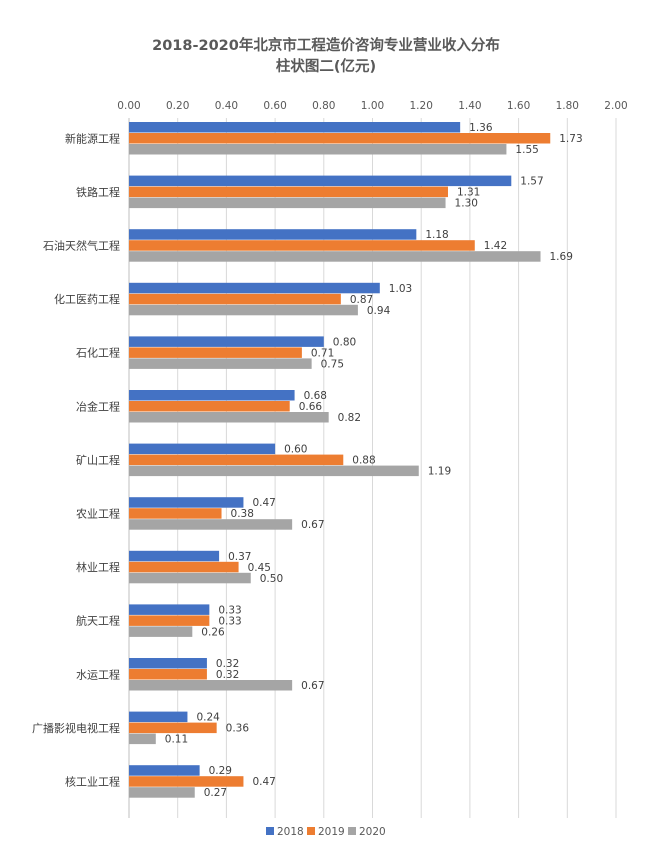 The image size is (652, 852). Describe the element at coordinates (466, 204) in the screenshot. I see `data-label: 1.30` at that location.